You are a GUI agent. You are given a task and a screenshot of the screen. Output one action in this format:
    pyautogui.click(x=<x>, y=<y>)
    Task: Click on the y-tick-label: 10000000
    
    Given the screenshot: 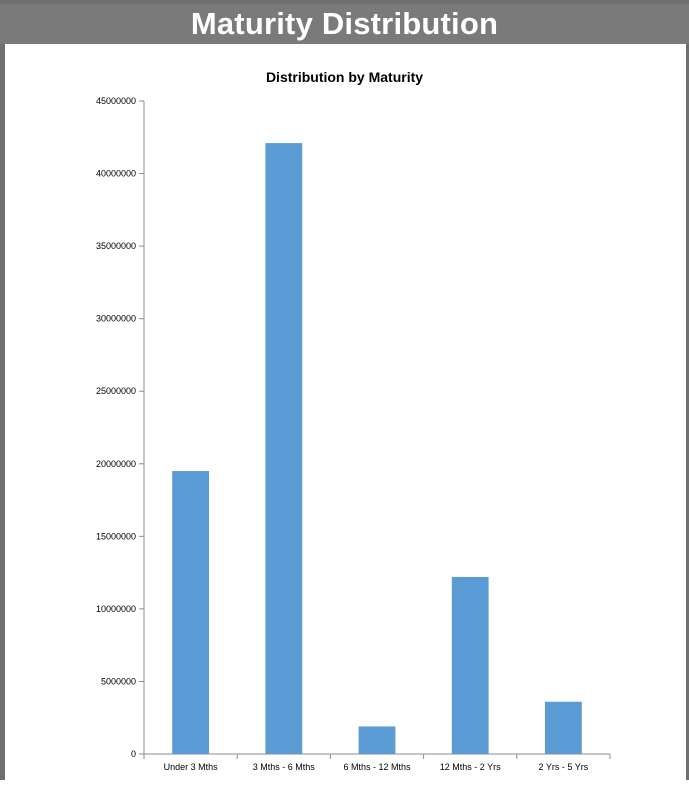 What is the action you would take?
    pyautogui.click(x=116, y=609)
    